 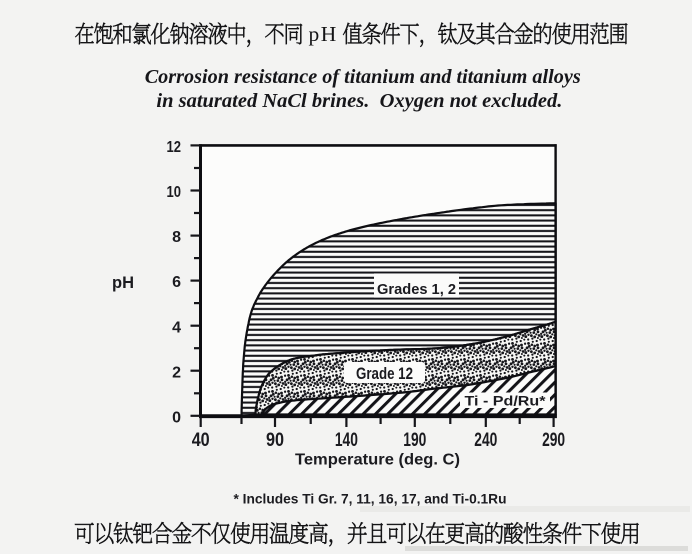 I want to click on svg-text: 290, so click(x=553, y=440).